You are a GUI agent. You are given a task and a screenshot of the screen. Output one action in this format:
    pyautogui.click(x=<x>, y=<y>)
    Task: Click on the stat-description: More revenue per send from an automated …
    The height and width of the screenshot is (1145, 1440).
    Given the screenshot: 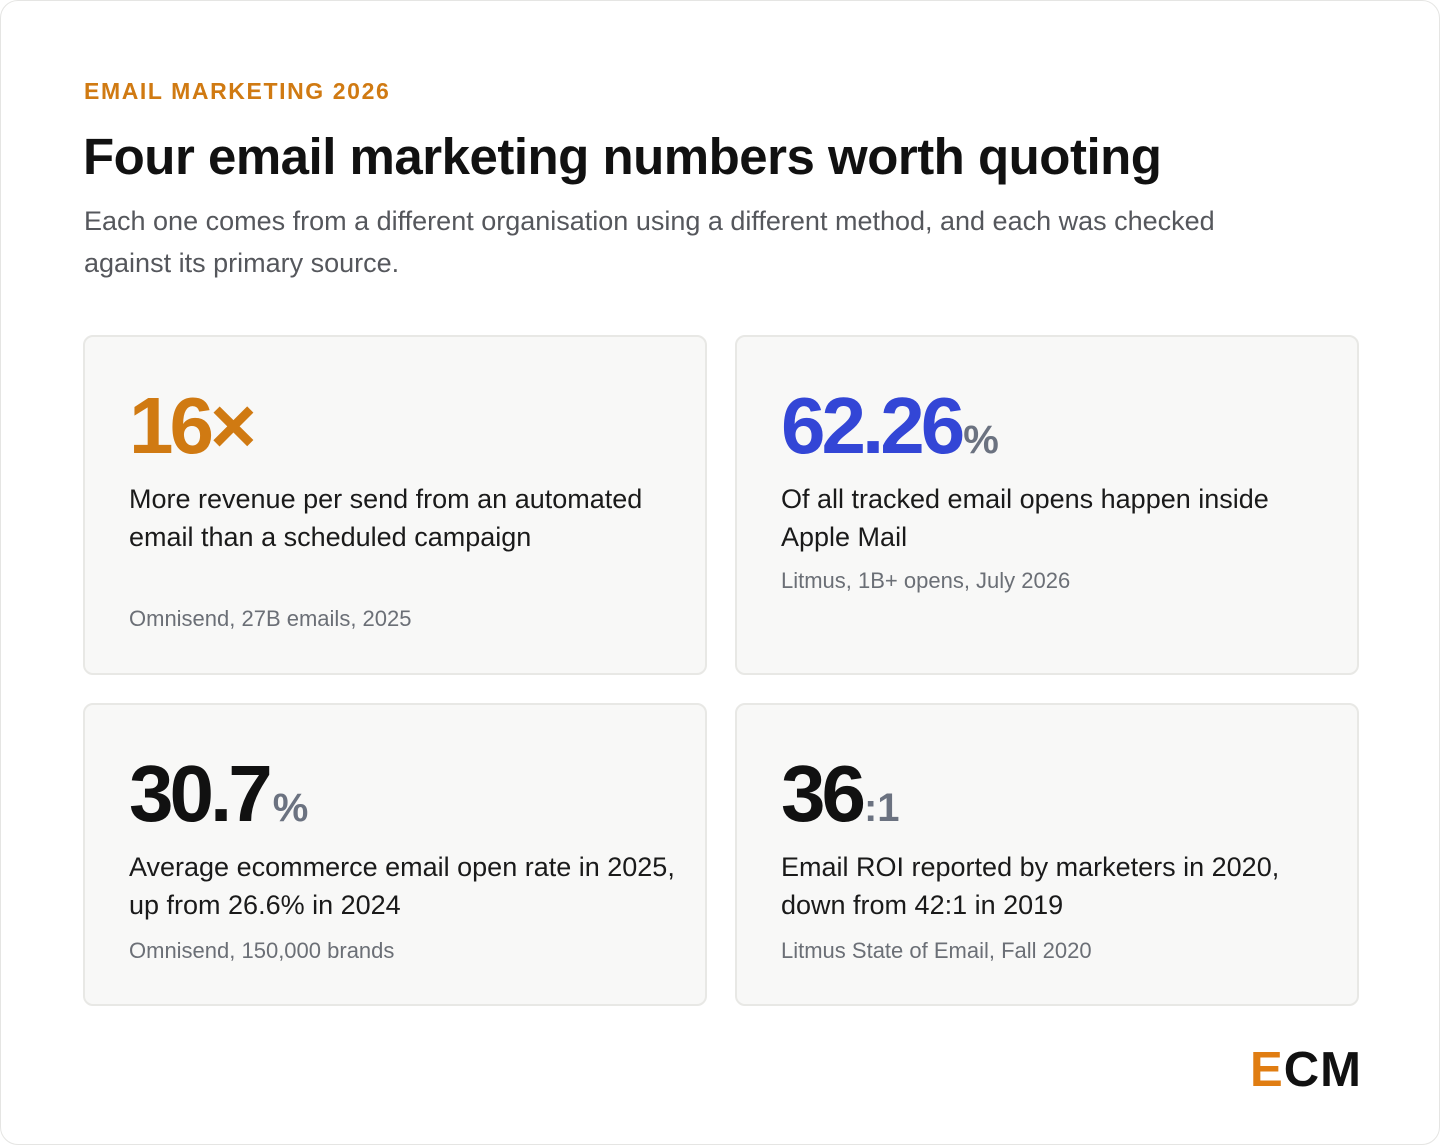 What is the action you would take?
    pyautogui.click(x=386, y=518)
    